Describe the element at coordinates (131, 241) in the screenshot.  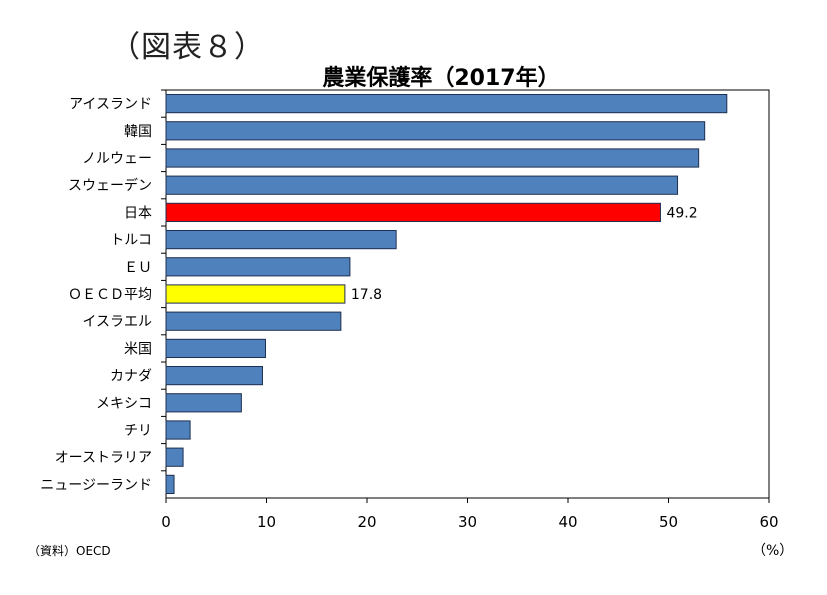
I see `category-label: トルコ` at that location.